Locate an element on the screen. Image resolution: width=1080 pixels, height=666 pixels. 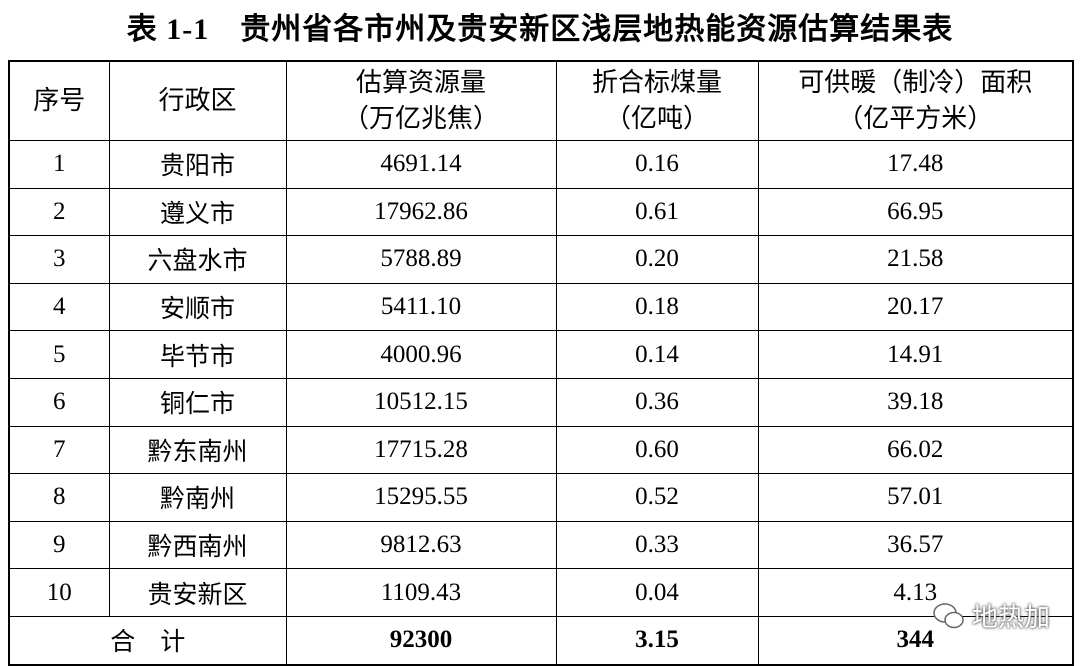
table-cell: 17715.28 is located at coordinates (421, 450).